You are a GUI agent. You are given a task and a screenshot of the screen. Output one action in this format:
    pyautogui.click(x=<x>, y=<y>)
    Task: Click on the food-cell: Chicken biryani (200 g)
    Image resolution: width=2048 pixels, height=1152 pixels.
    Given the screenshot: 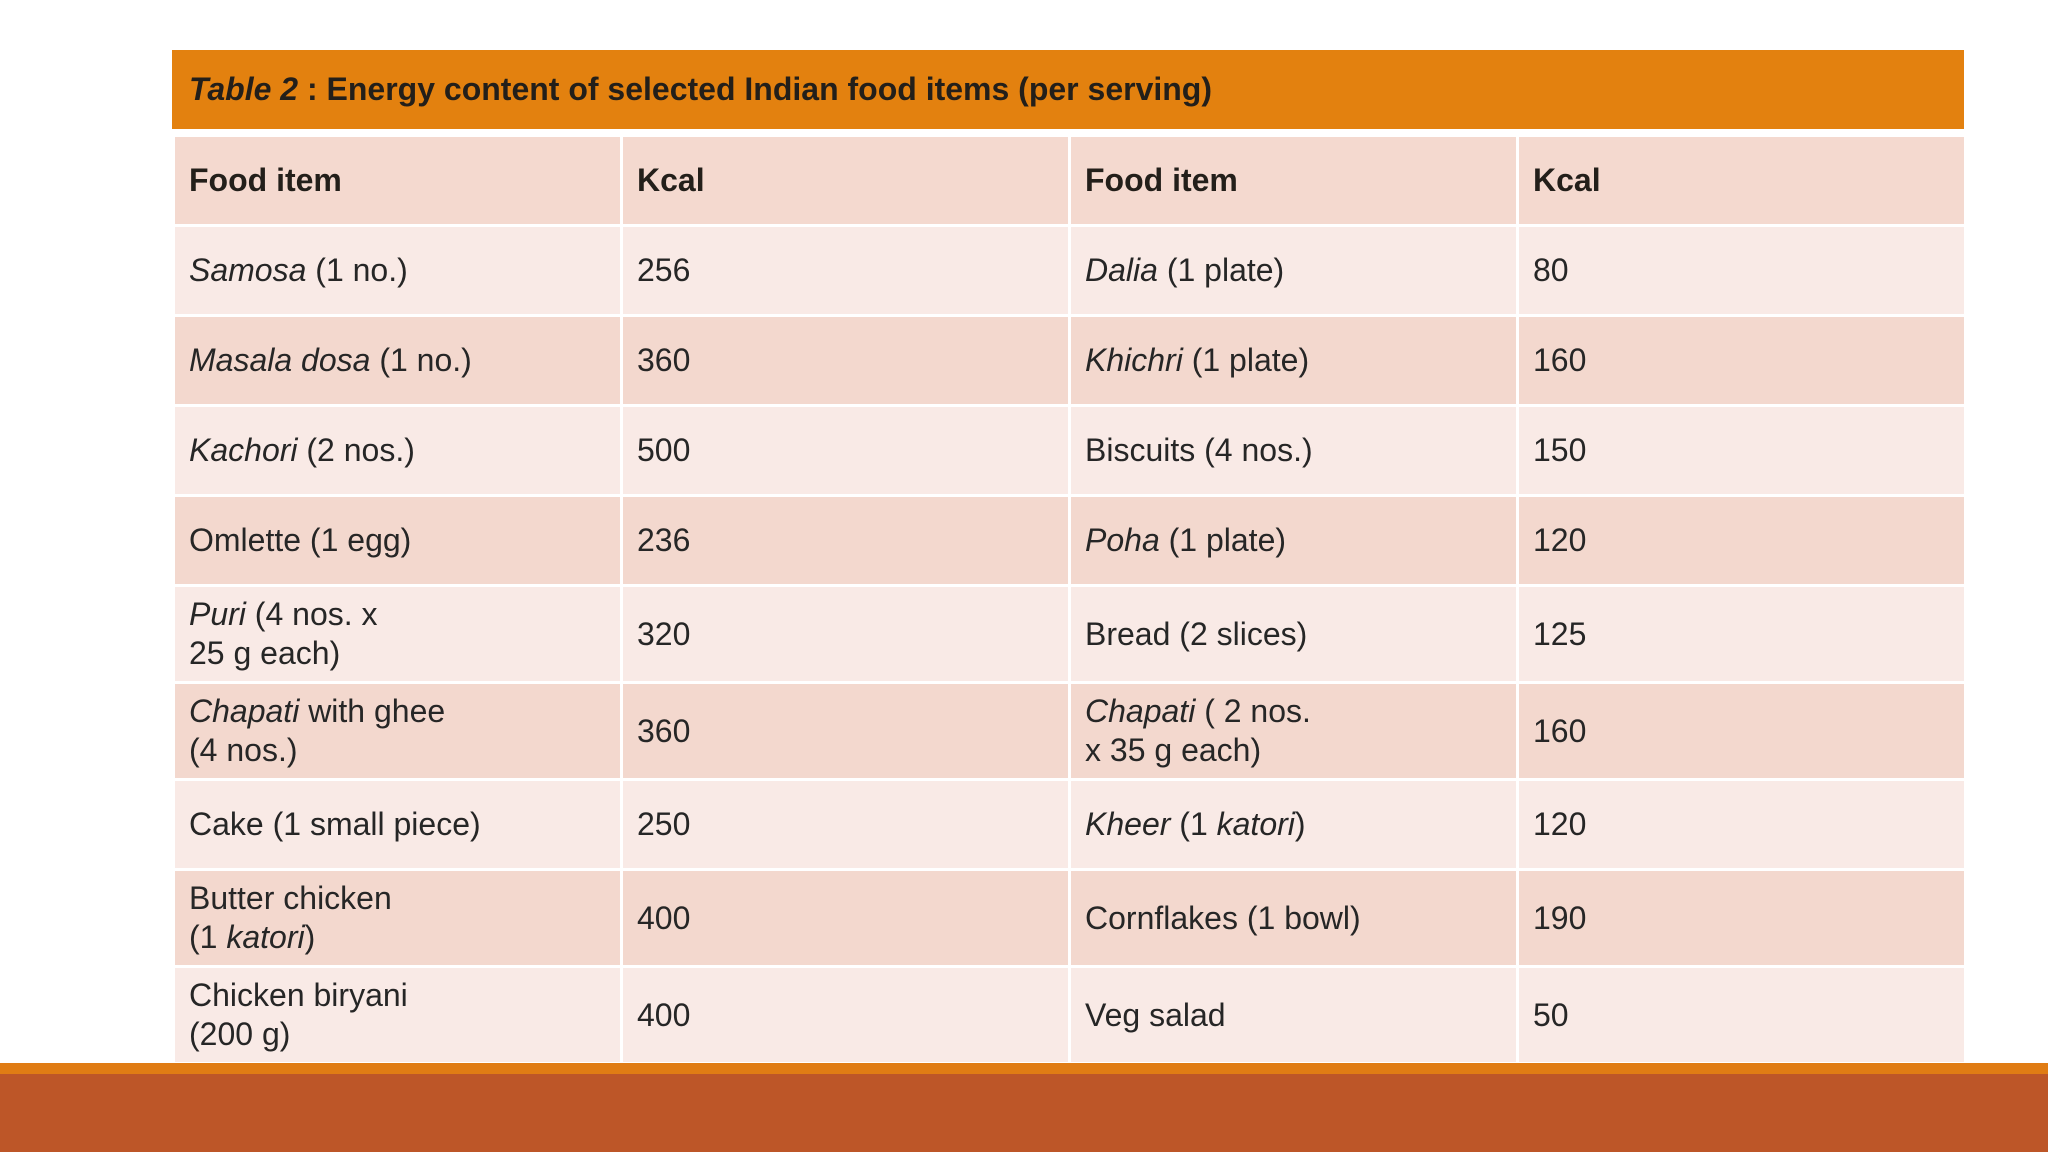 What is the action you would take?
    pyautogui.click(x=397, y=1015)
    